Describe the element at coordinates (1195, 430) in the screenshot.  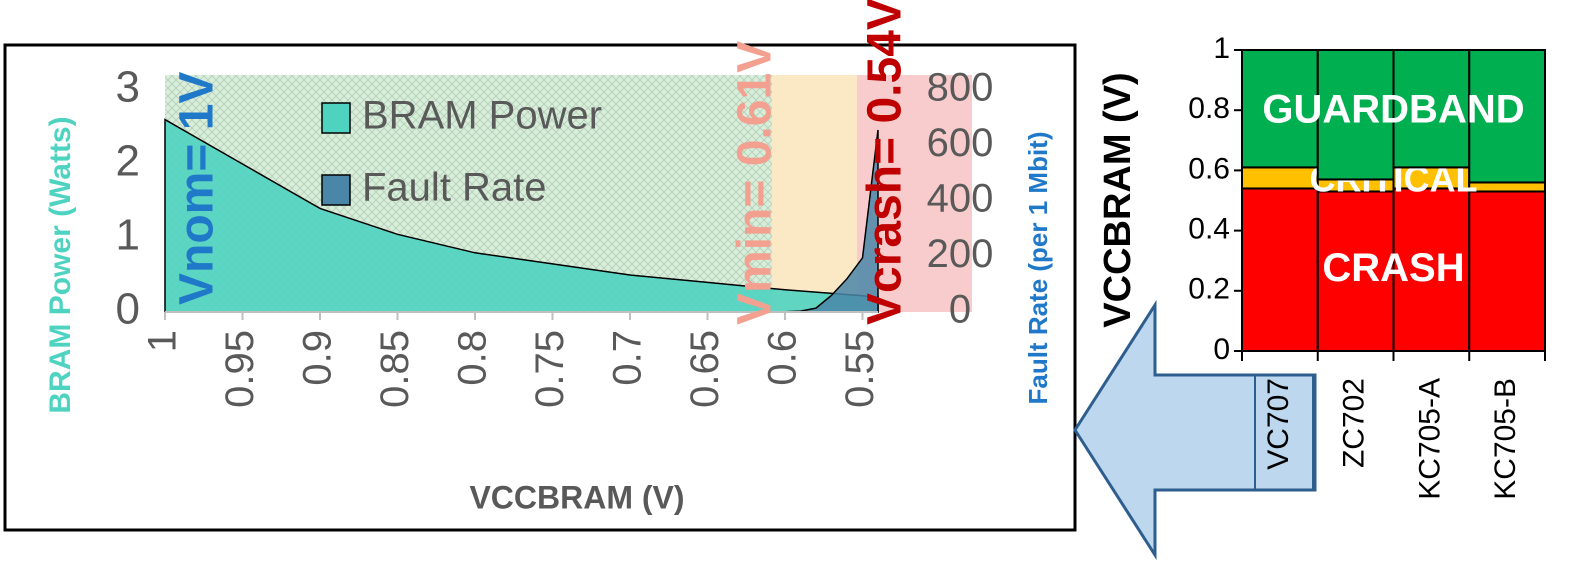
I see `arrow` at that location.